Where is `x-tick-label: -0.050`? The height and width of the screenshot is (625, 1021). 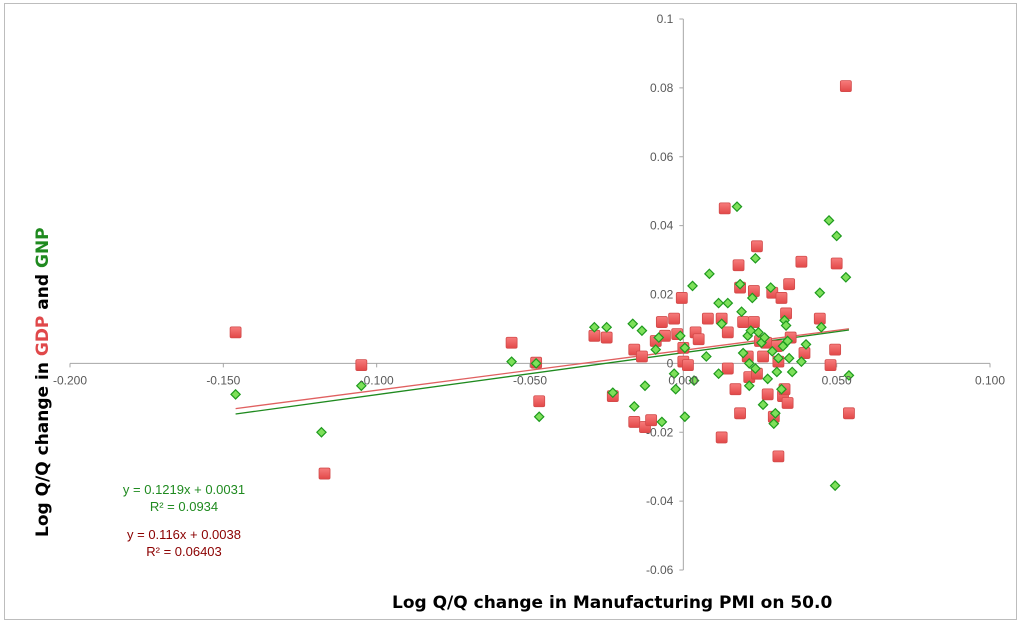 x-tick-label: -0.050 is located at coordinates (530, 380).